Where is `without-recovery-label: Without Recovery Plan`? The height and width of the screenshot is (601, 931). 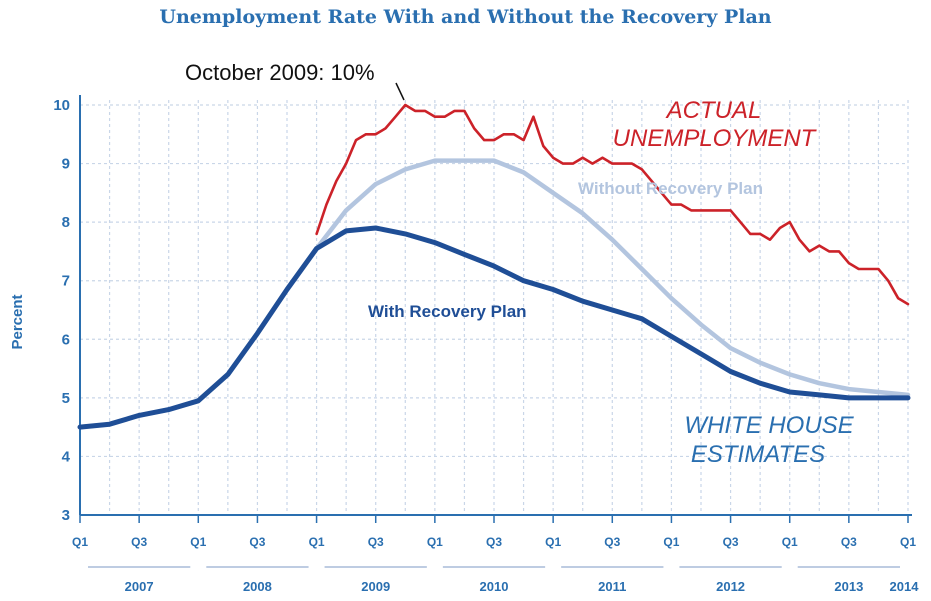 without-recovery-label: Without Recovery Plan is located at coordinates (670, 188).